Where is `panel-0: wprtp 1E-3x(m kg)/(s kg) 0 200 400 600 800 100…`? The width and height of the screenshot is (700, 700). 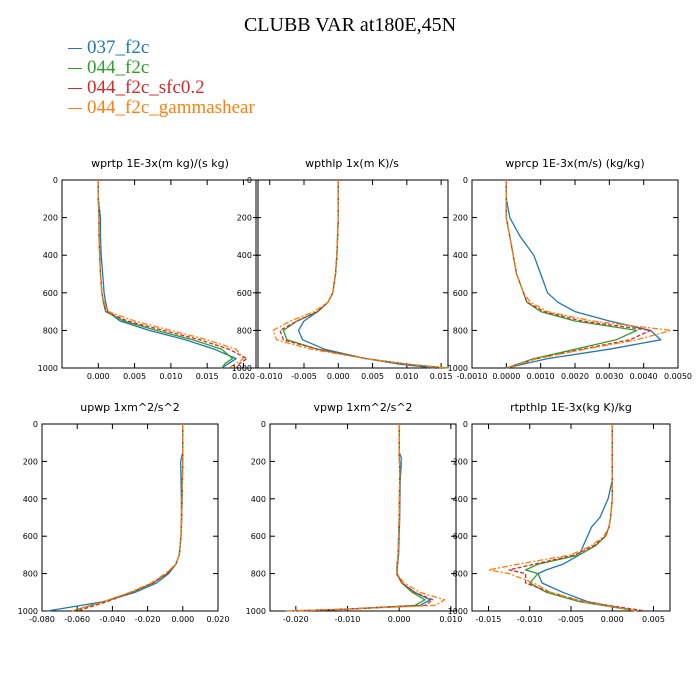
panel-0: wprtp 1E-3x(m kg)/(s kg) 0 200 400 600 800 100… is located at coordinates (148, 269).